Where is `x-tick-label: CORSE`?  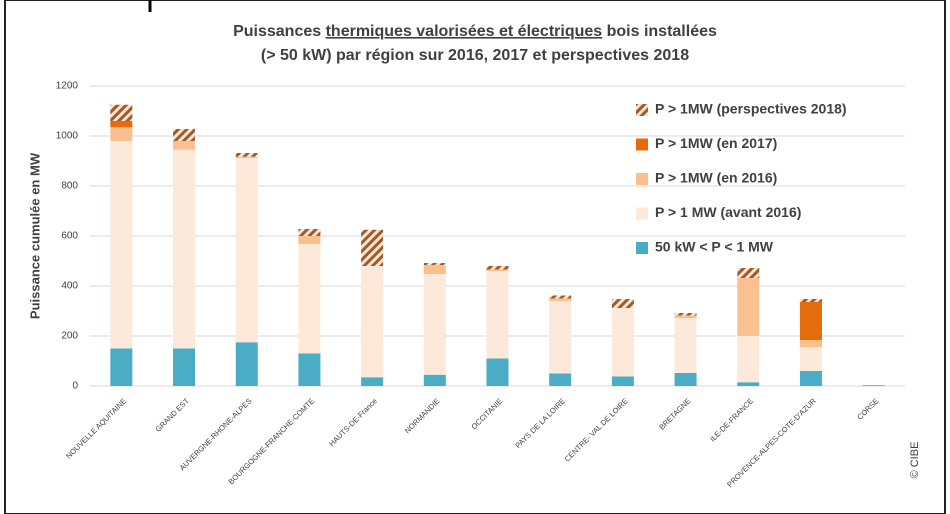 x-tick-label: CORSE is located at coordinates (867, 408).